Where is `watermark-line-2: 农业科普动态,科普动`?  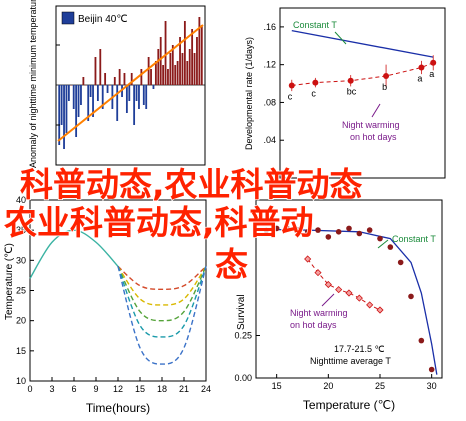
watermark-line-2: 农业科普动态,科普动 is located at coordinates (159, 222).